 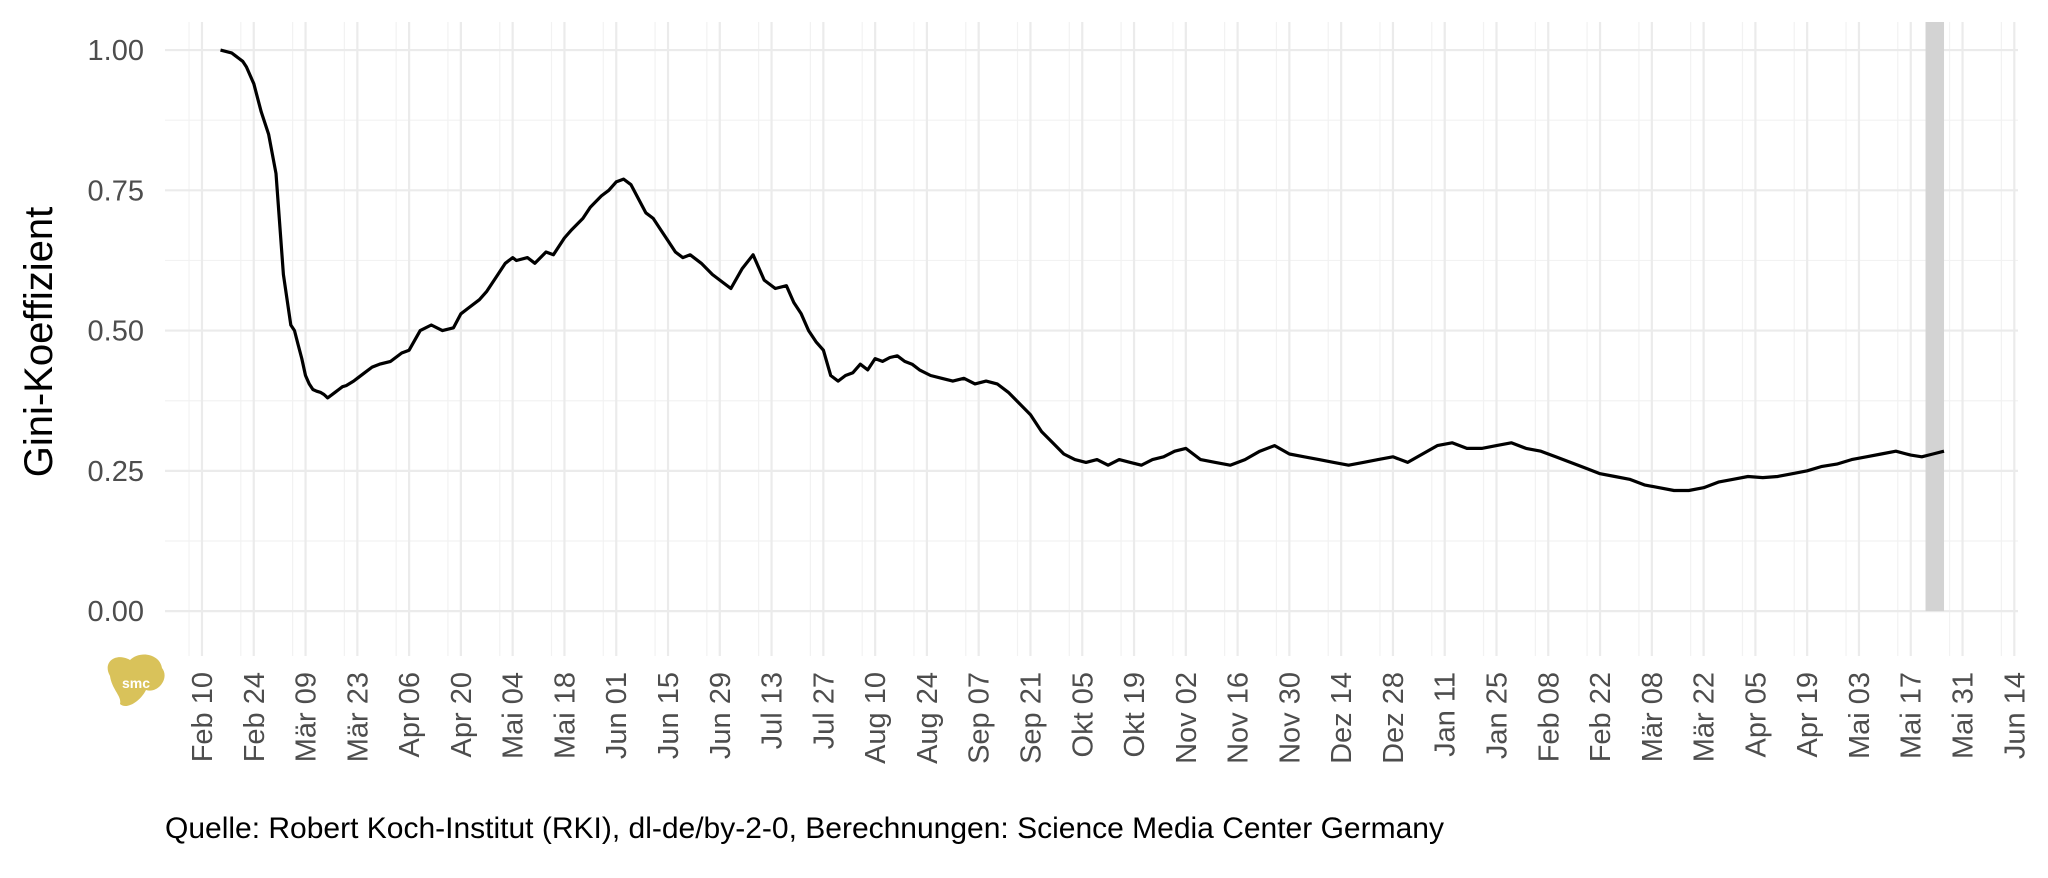 What do you see at coordinates (980, 718) in the screenshot?
I see `x-tick-label: Sep 07` at bounding box center [980, 718].